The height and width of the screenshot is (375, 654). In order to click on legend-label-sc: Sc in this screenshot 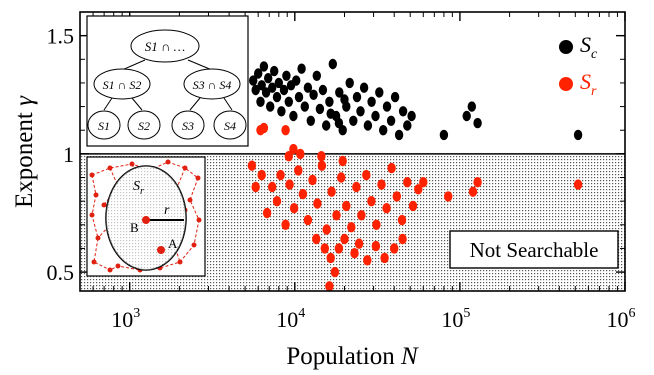, I will do `click(589, 47)`.